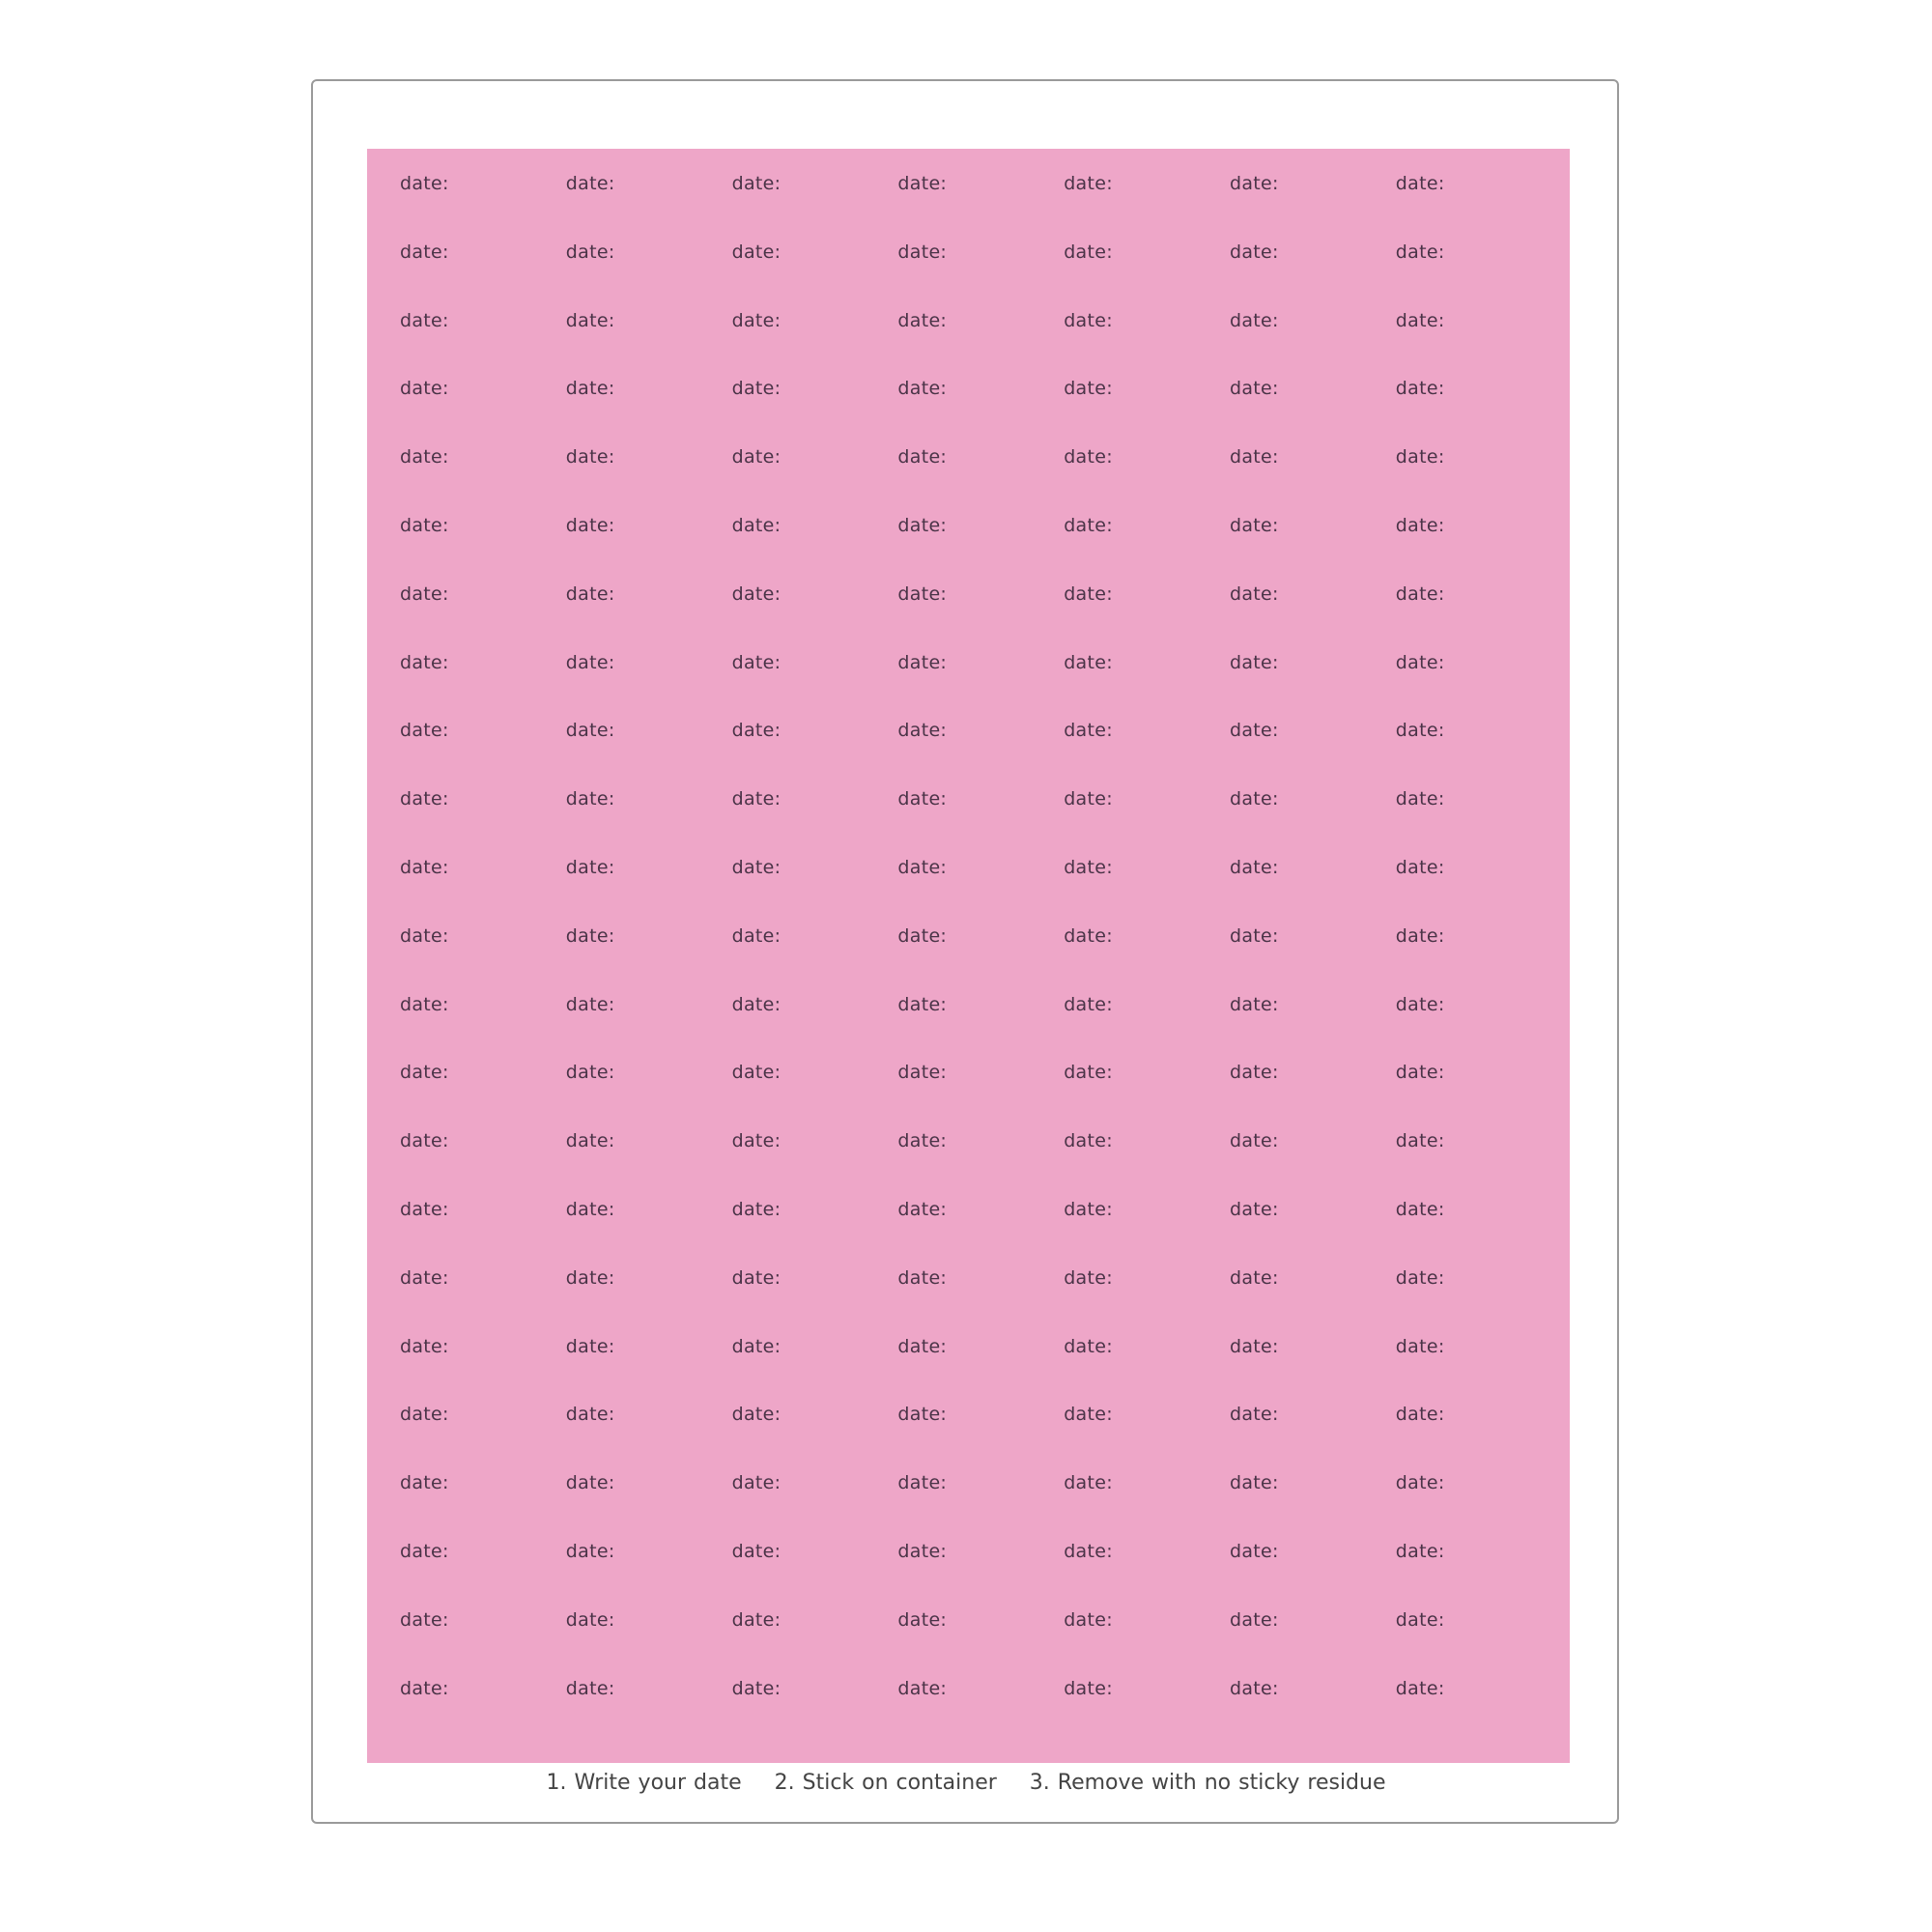 This screenshot has width=1932, height=1932. I want to click on instruction-step-1: 1. Write your date, so click(644, 1783).